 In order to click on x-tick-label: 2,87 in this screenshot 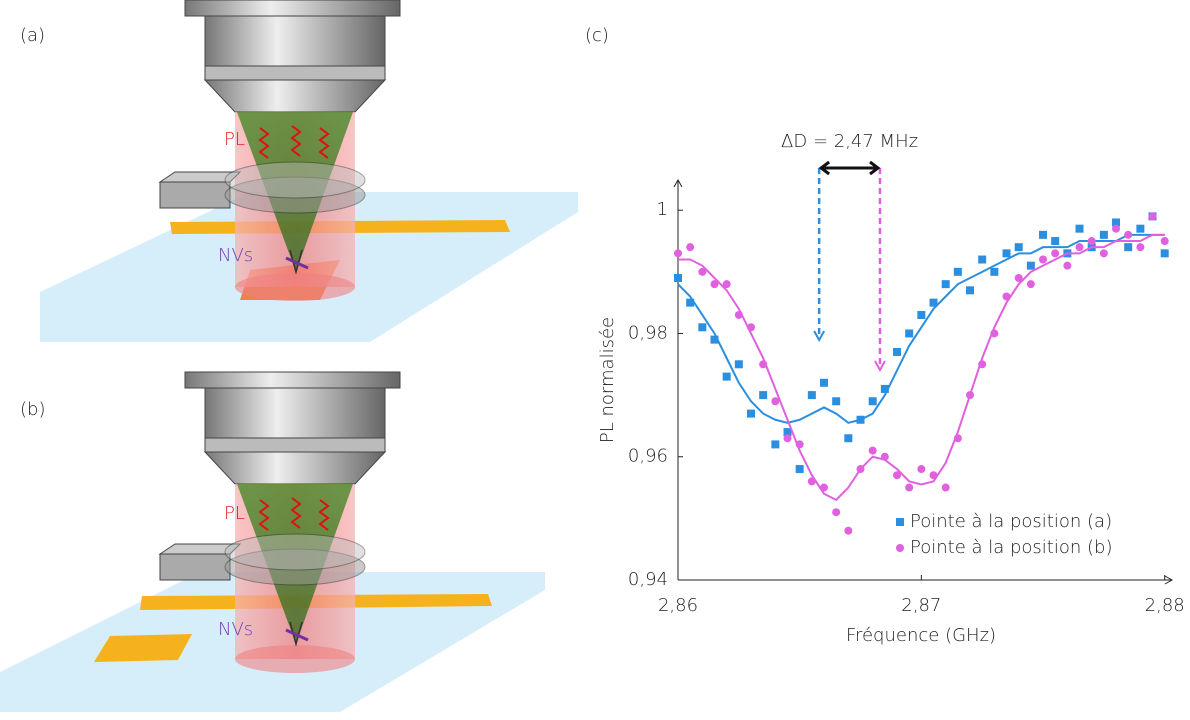, I will do `click(921, 605)`.